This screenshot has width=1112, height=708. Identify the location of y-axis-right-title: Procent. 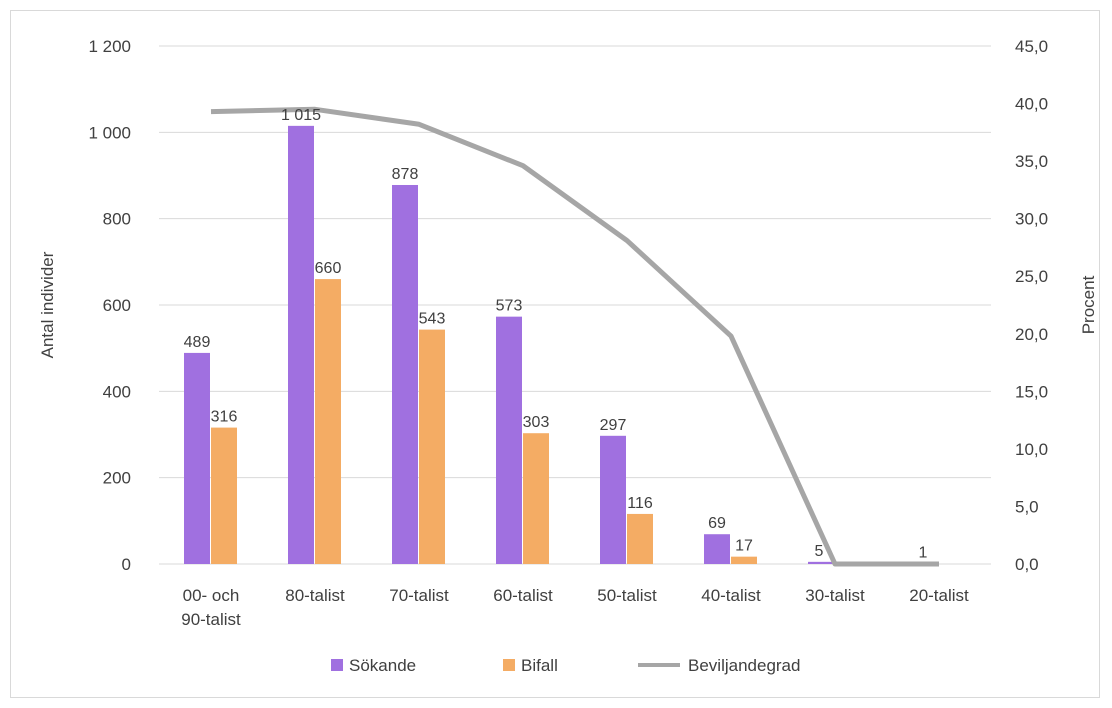
(1088, 304).